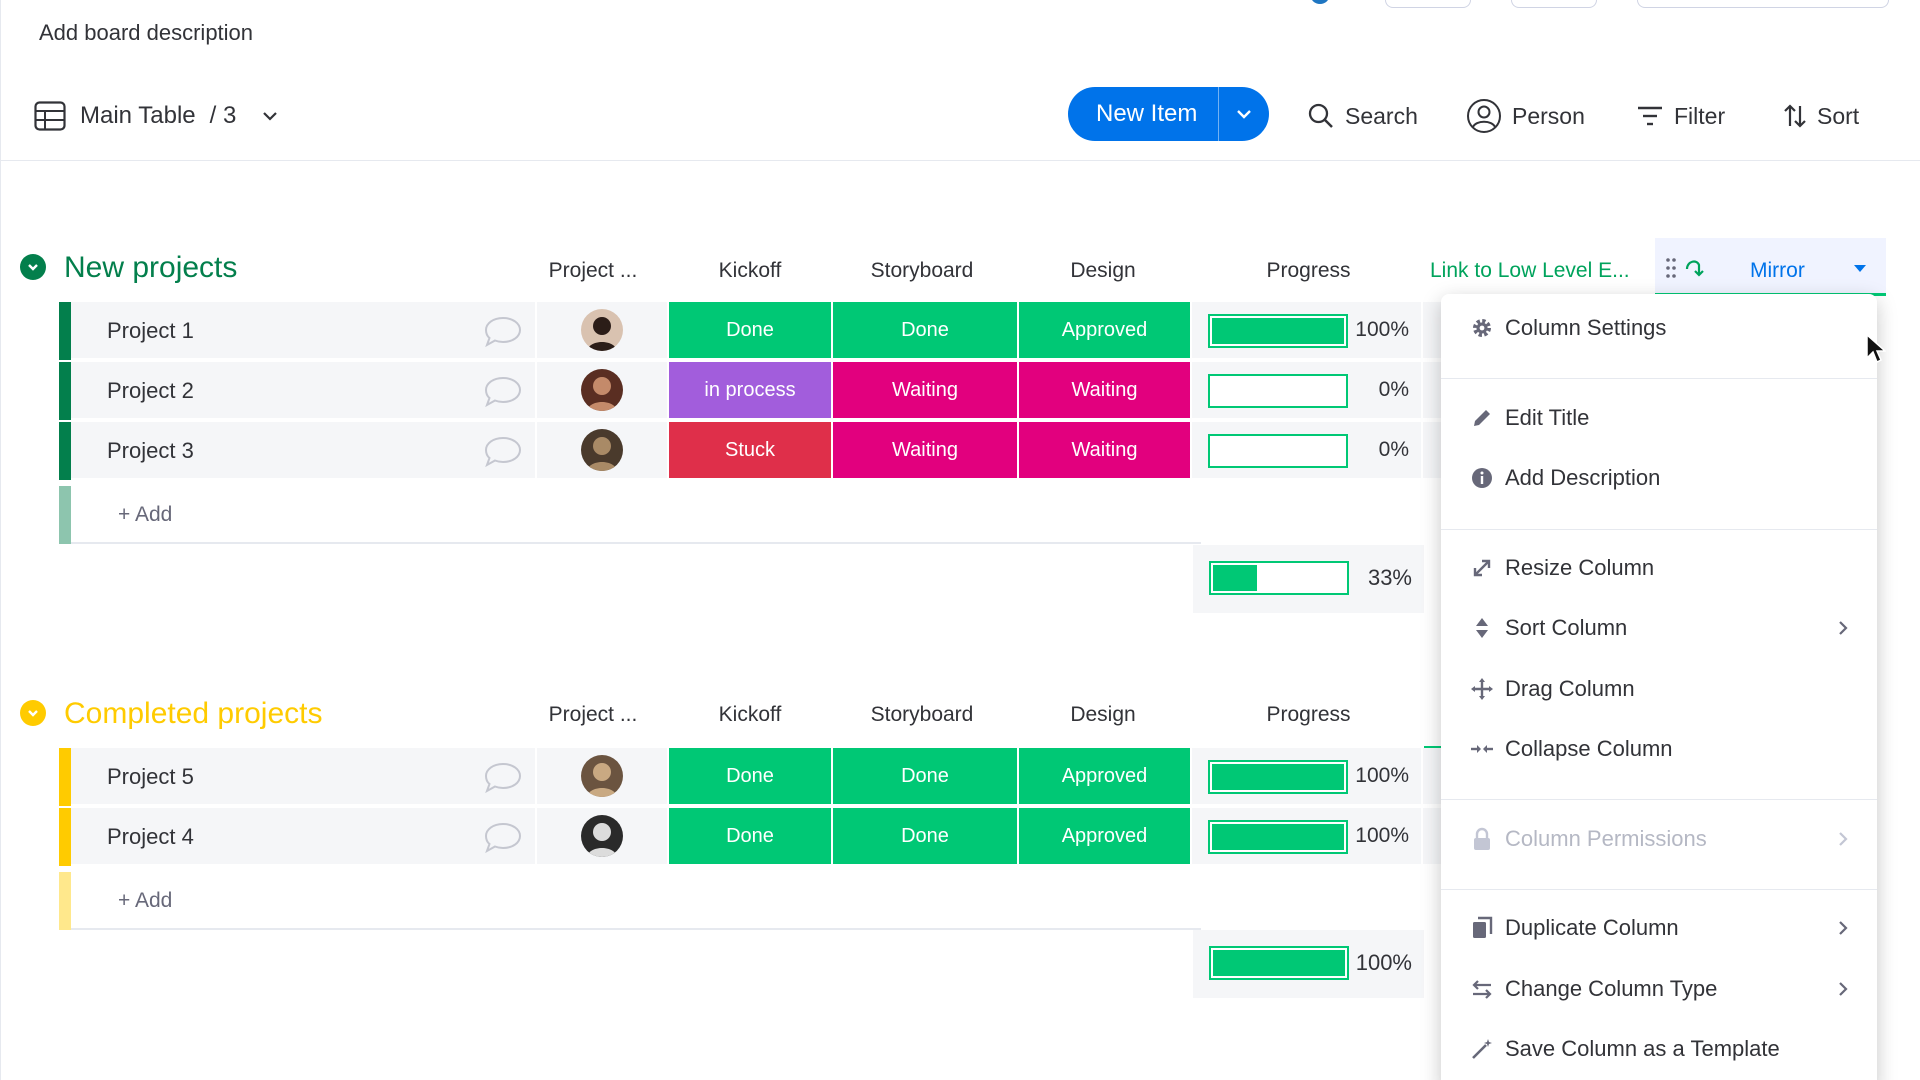 The height and width of the screenshot is (1080, 1920). Describe the element at coordinates (332, 837) in the screenshot. I see `item-name-cell: Project 4` at that location.